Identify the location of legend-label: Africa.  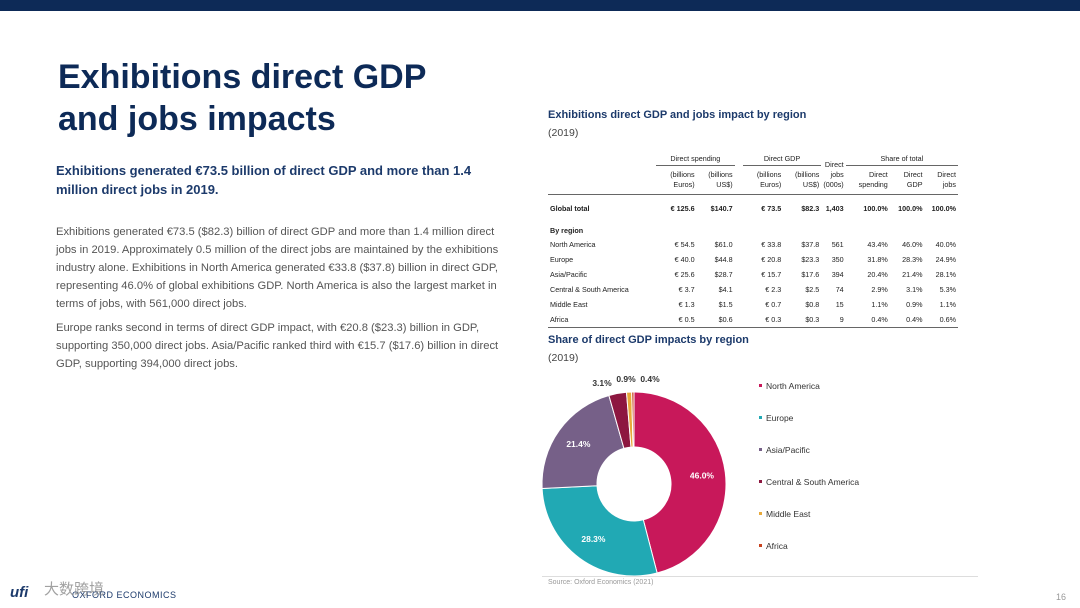
(777, 546).